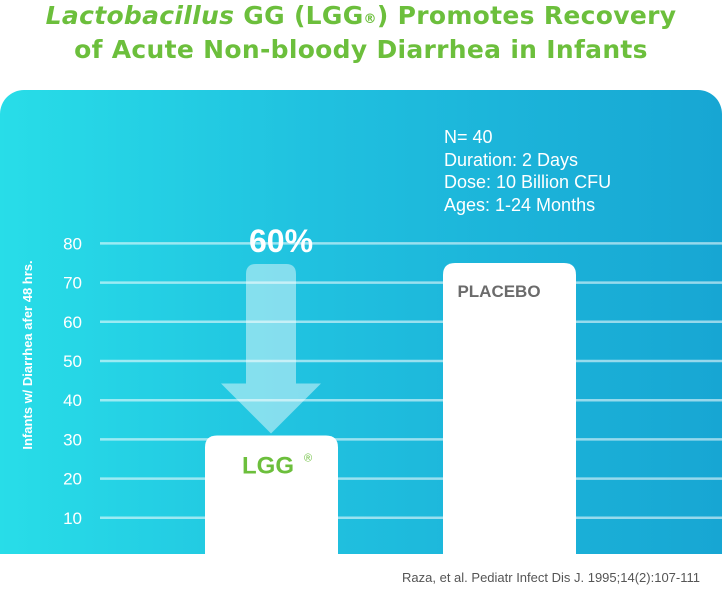 This screenshot has width=722, height=589. I want to click on y-axis-label: Infants w/ Diarrhea afer 48 hrs., so click(27, 355).